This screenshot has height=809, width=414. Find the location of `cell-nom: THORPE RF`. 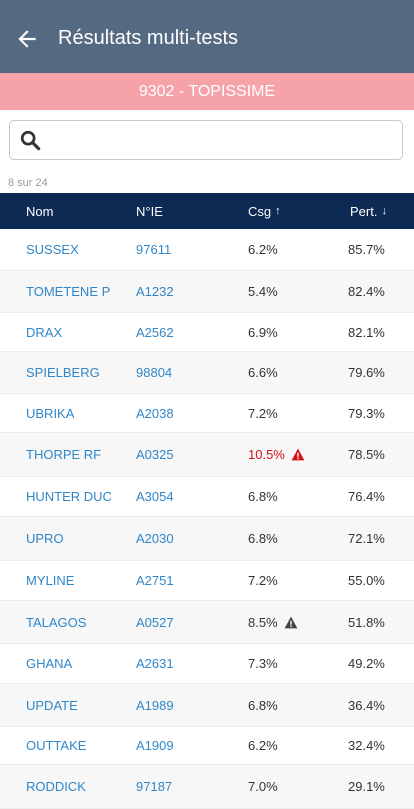

cell-nom: THORPE RF is located at coordinates (63, 454).